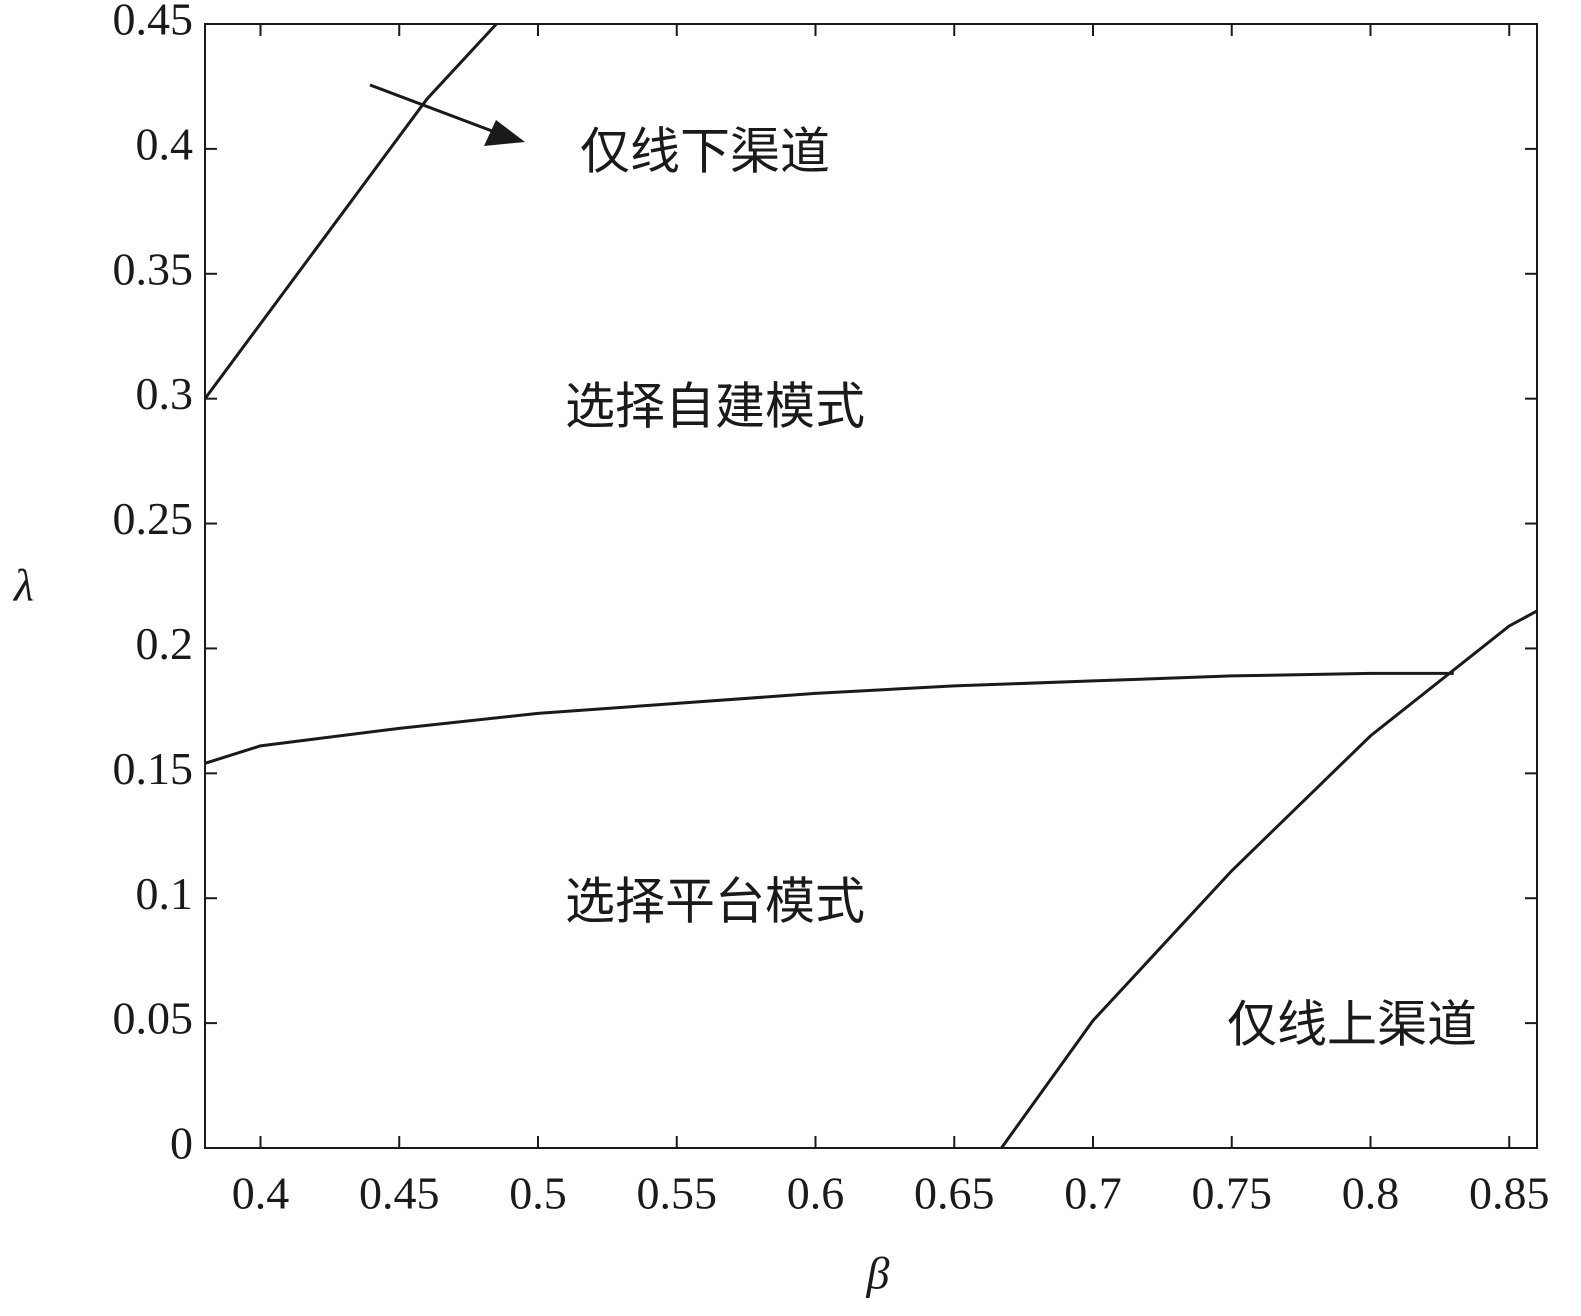 The width and height of the screenshot is (1581, 1316). Describe the element at coordinates (435, 109) in the screenshot. I see `arrow-shaft` at that location.